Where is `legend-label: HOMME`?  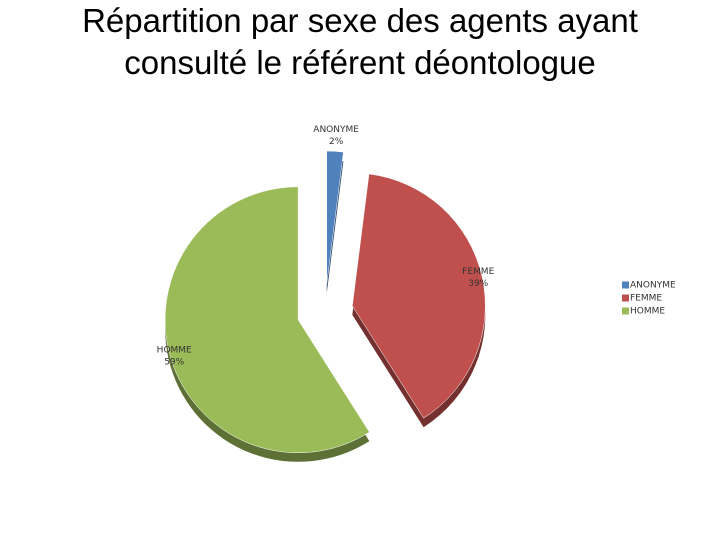 legend-label: HOMME is located at coordinates (647, 312).